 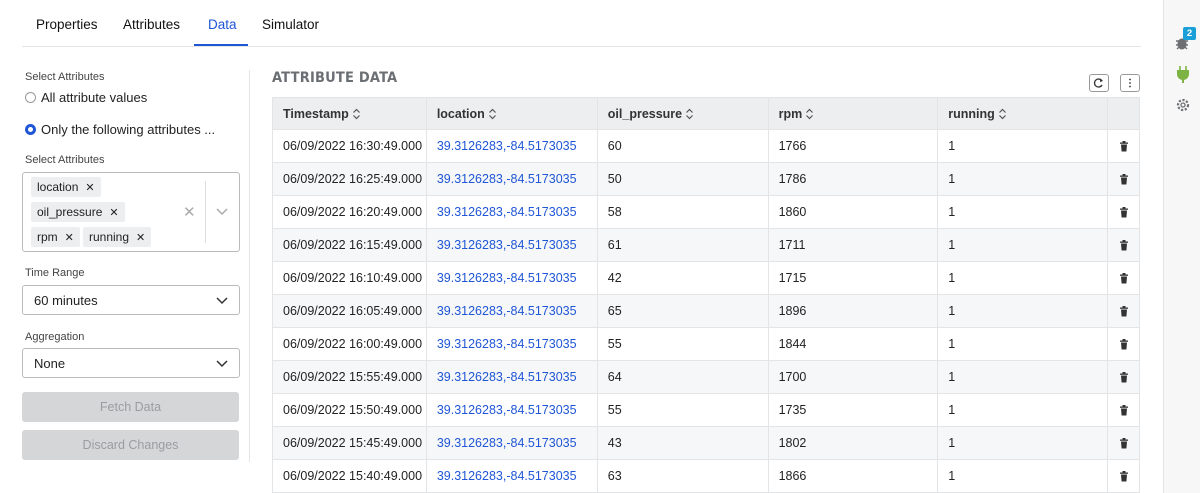 I want to click on dropdown-value: 60 minutes, so click(x=66, y=300).